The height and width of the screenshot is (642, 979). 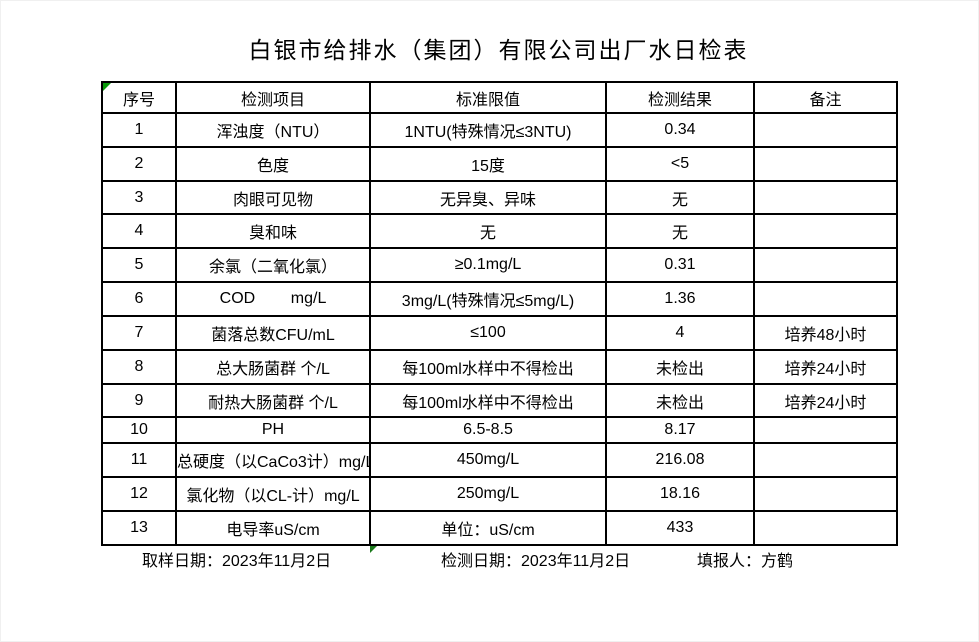 I want to click on table-cell: 0.34, so click(x=680, y=130).